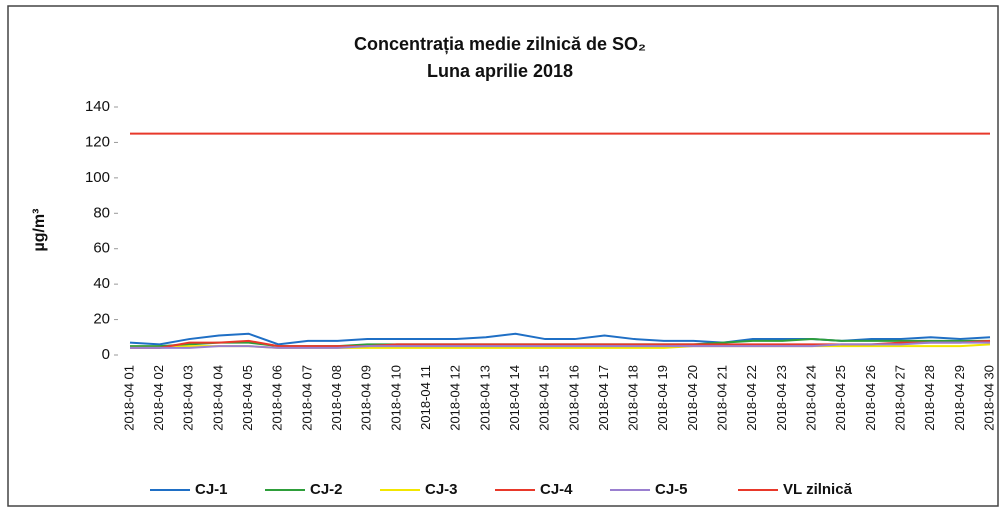 Image resolution: width=1001 pixels, height=510 pixels. Describe the element at coordinates (101, 283) in the screenshot. I see `y-tick-label: 40` at that location.